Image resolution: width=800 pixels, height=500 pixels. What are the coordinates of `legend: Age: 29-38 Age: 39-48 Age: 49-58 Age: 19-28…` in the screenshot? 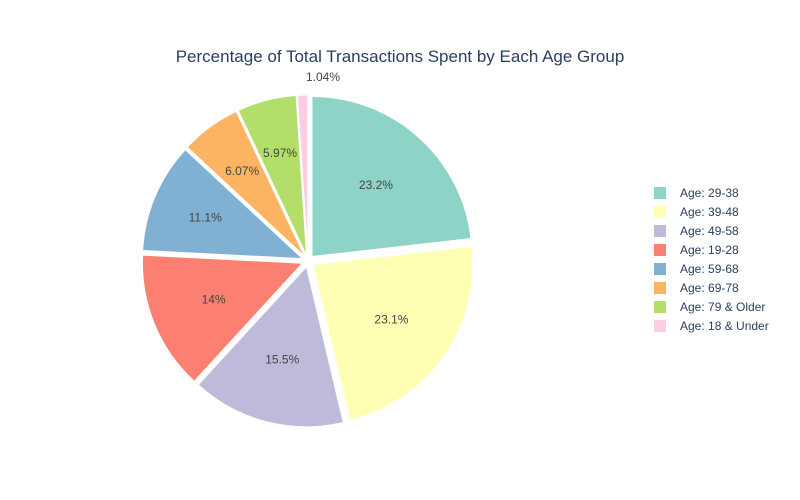 It's located at (711, 259).